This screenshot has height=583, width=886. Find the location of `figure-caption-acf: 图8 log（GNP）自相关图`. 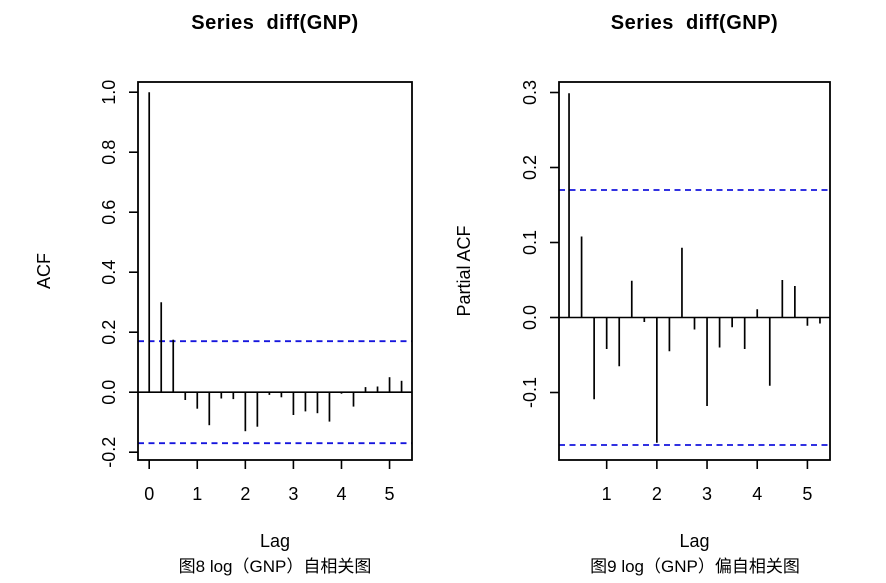

figure-caption-acf: 图8 log（GNP）自相关图 is located at coordinates (275, 566).